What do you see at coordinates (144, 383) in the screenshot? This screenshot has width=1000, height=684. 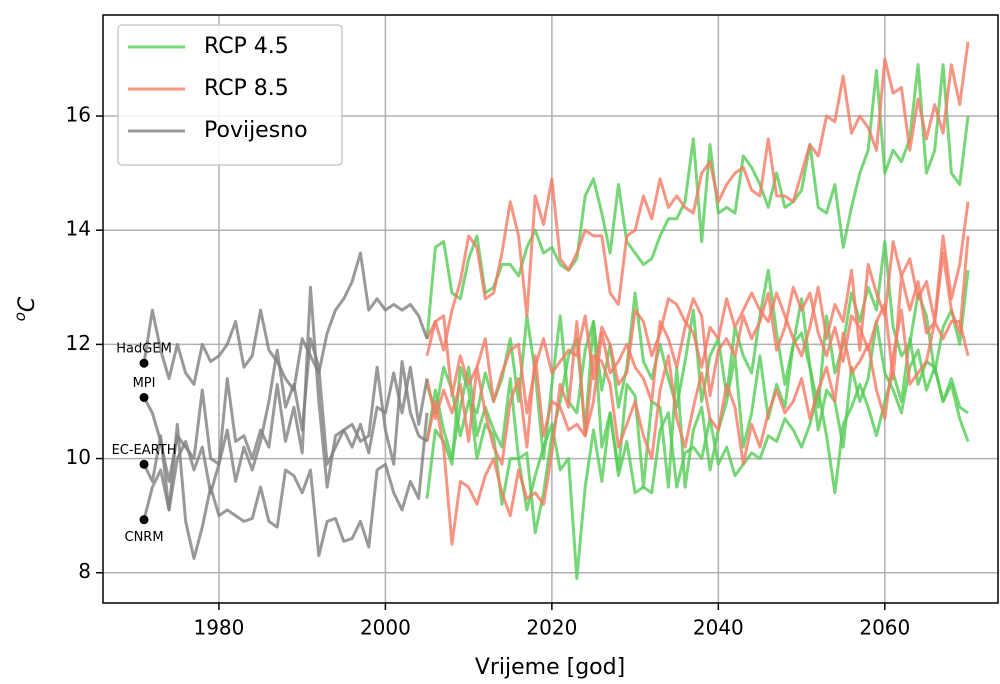 I see `annotation-label: MPI` at bounding box center [144, 383].